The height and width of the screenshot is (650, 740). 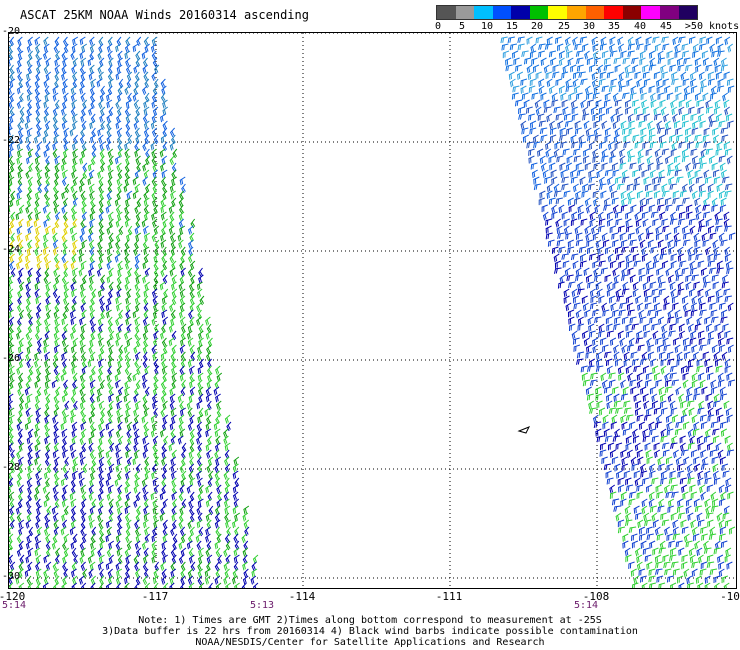 I want to click on legend-label: 10, so click(x=487, y=26).